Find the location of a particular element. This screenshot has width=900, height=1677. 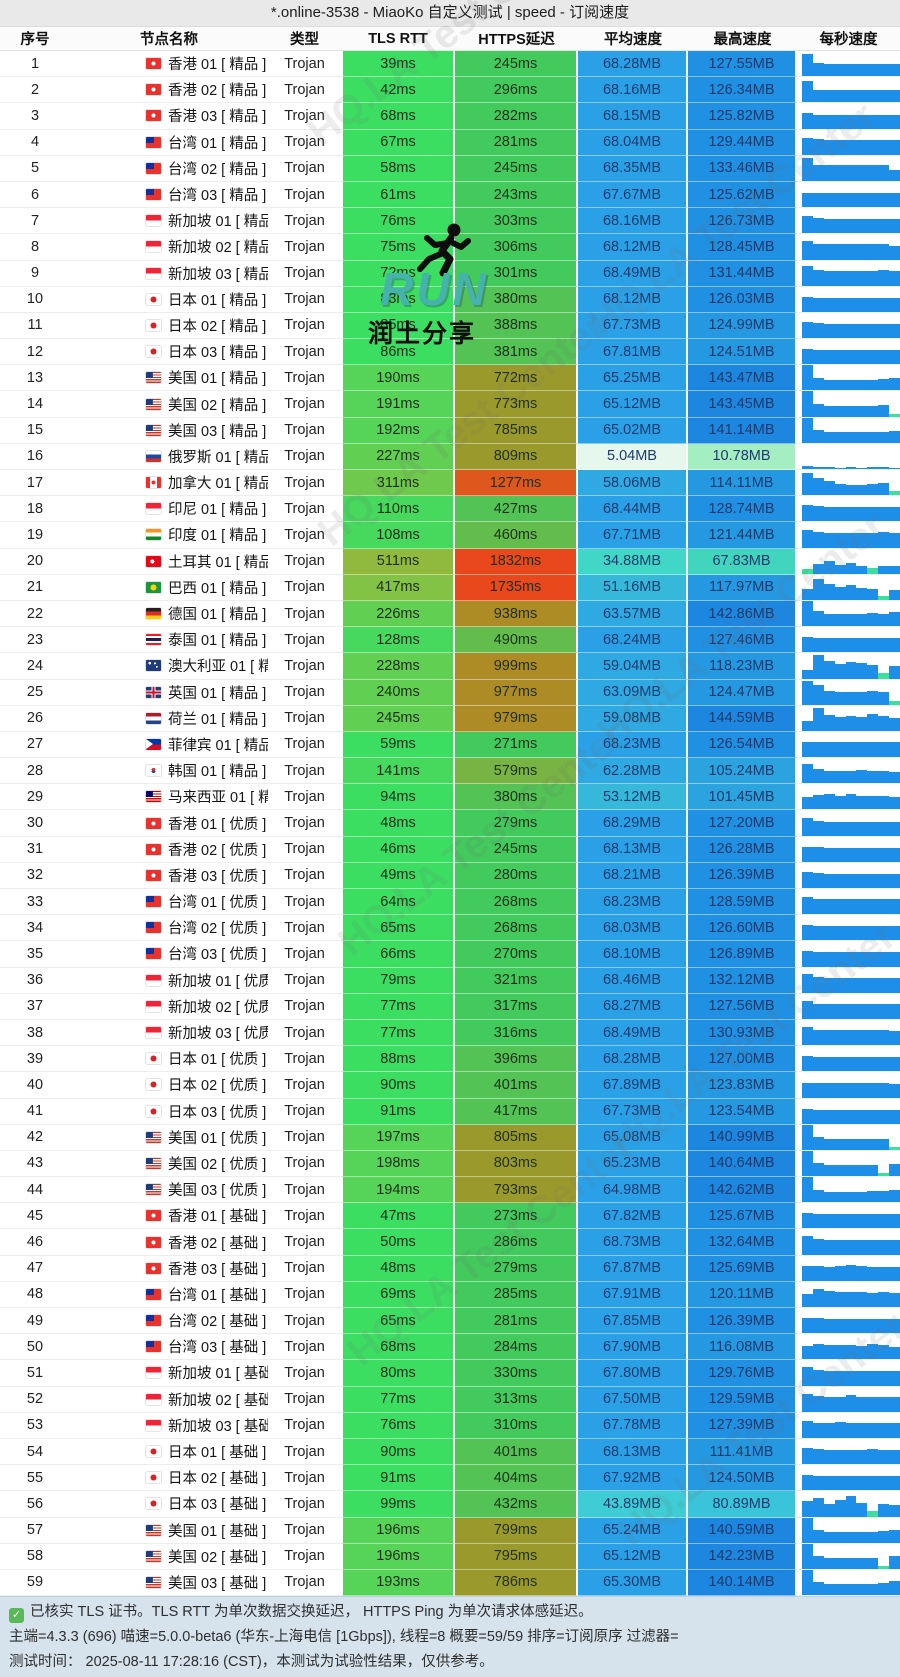

https-delay-cell: 321ms is located at coordinates (516, 980).